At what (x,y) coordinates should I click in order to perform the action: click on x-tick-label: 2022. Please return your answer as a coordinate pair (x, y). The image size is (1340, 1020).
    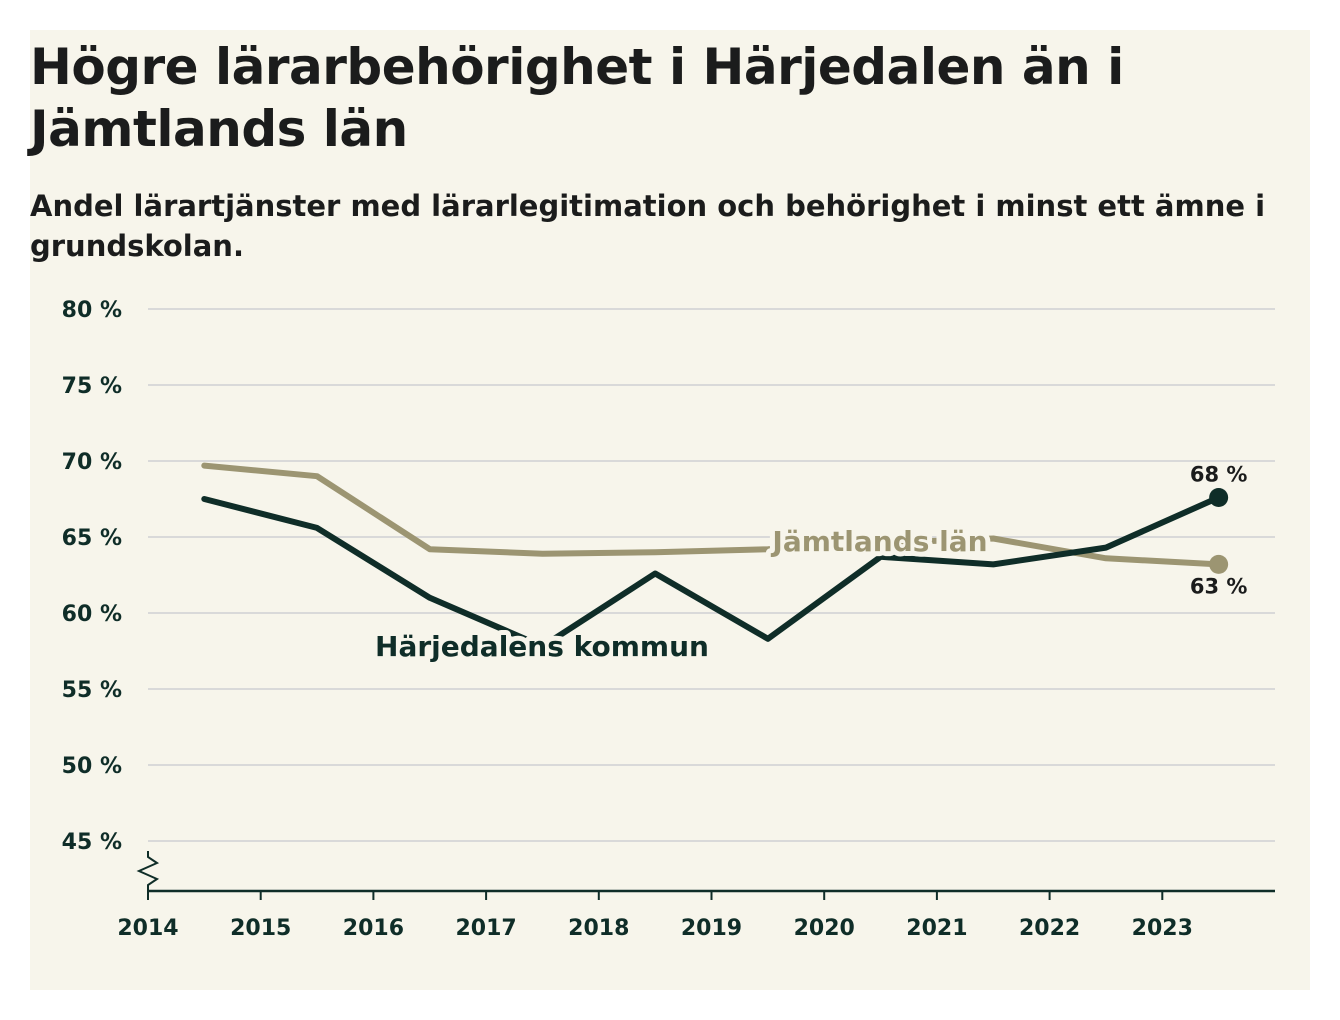
    Looking at the image, I should click on (1049, 928).